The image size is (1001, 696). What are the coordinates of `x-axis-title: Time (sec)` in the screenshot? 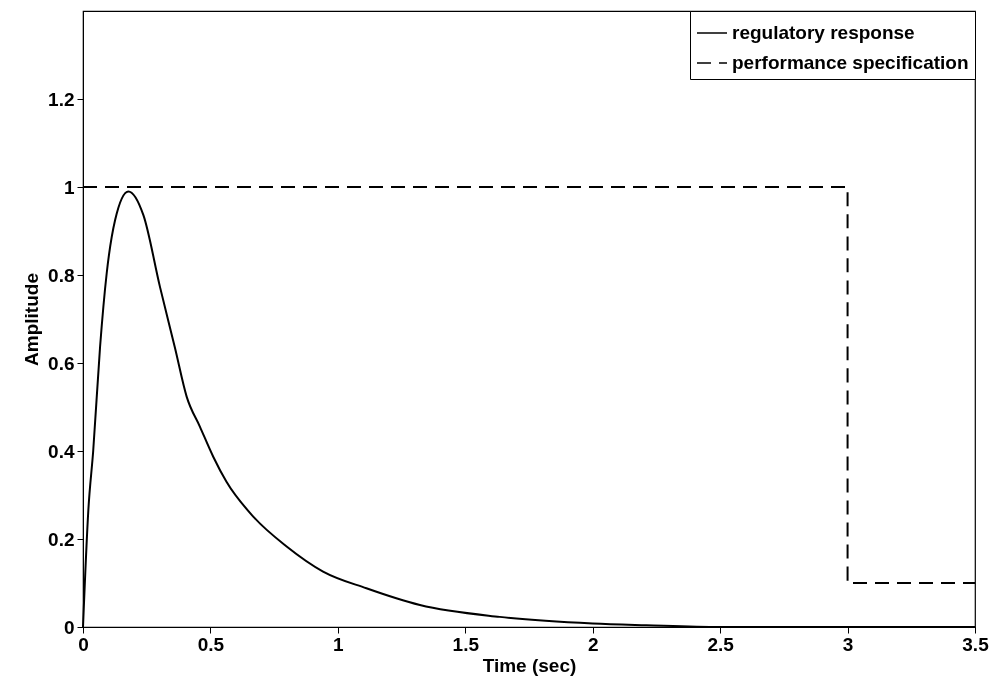 It's located at (529, 665).